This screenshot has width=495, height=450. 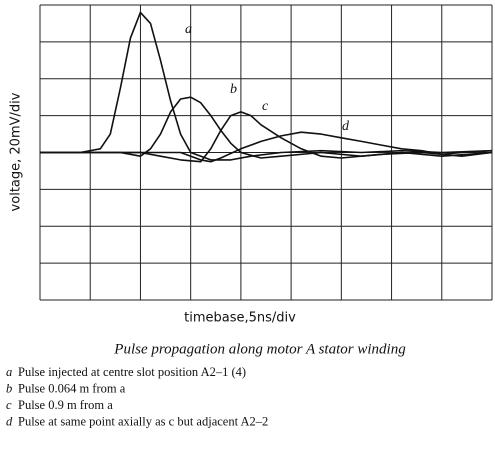 I want to click on curve-label: c, so click(x=265, y=106).